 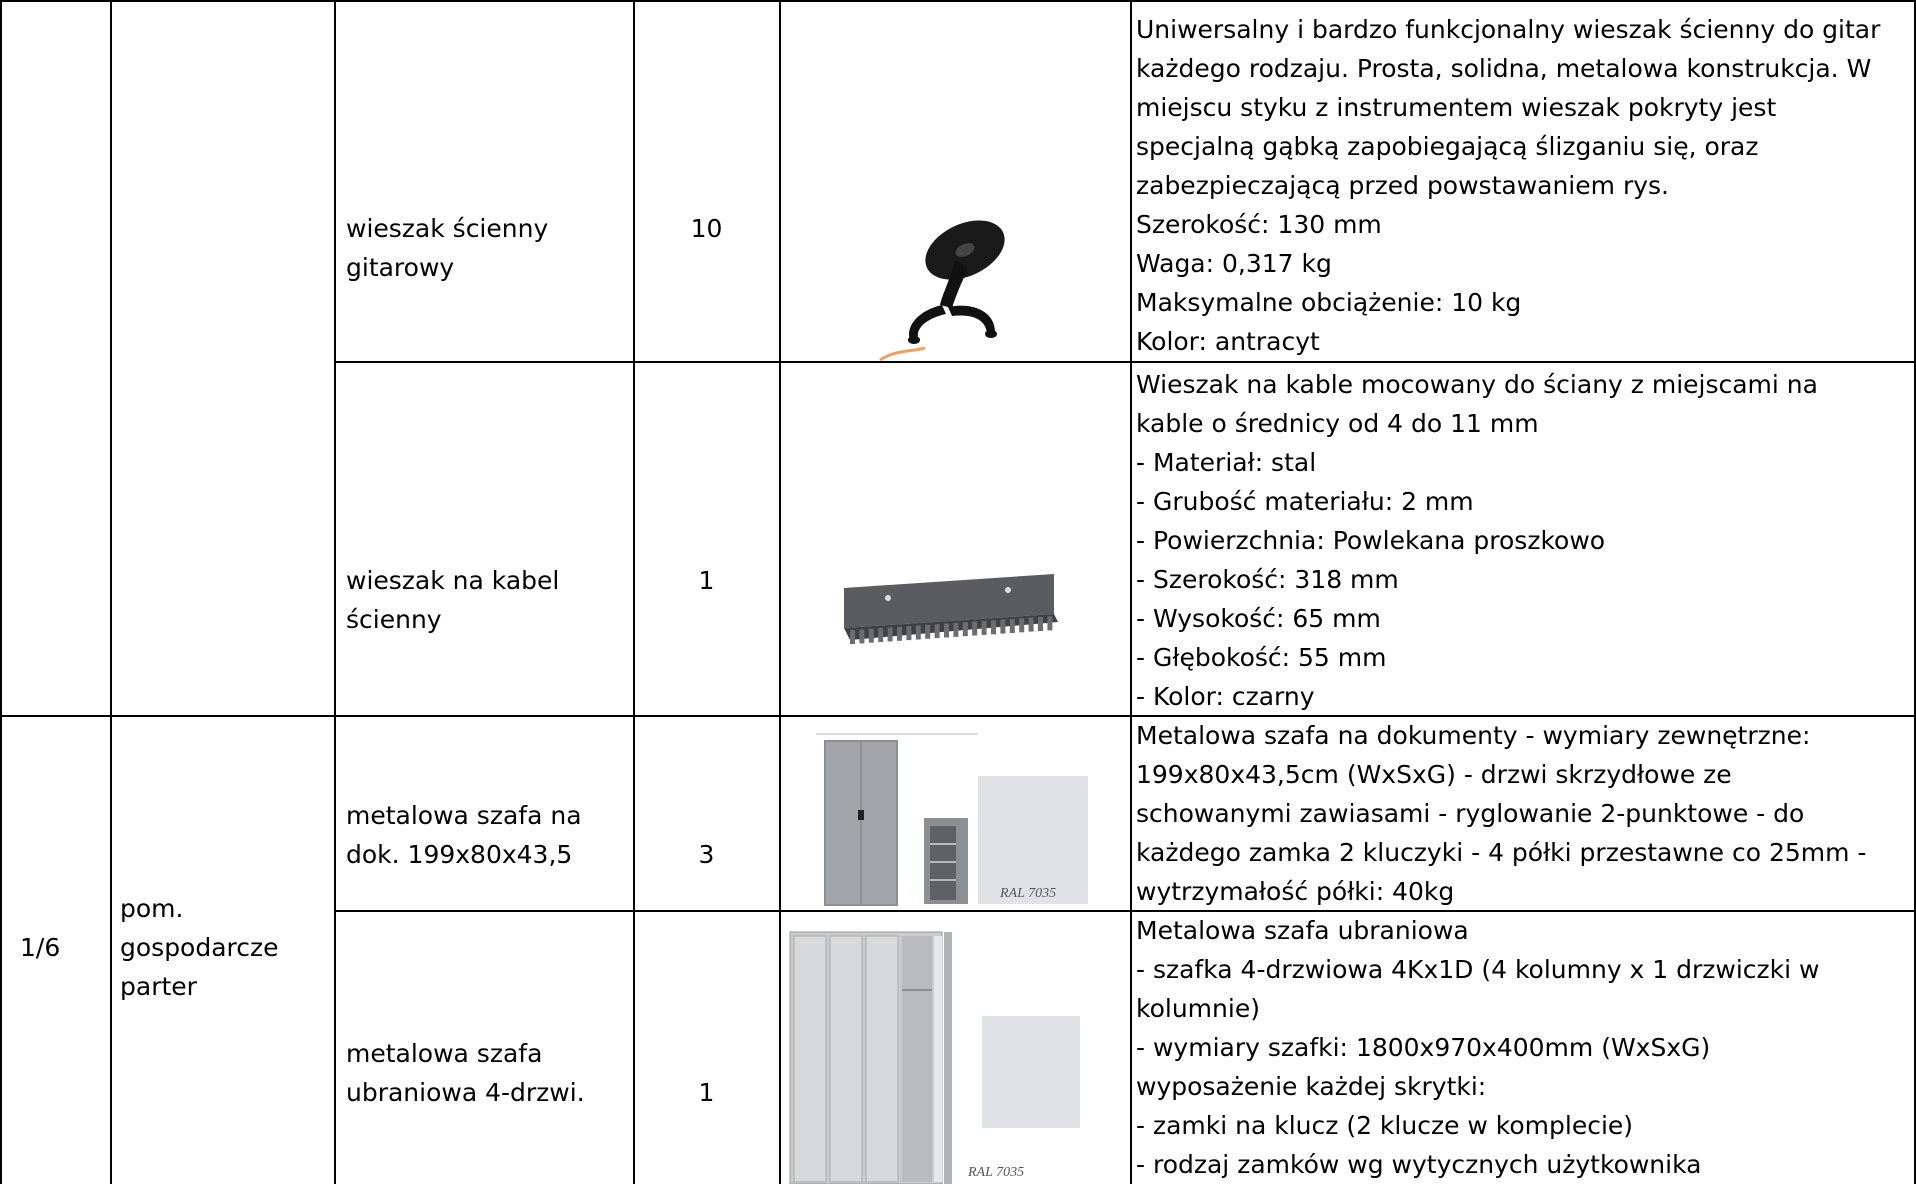 What do you see at coordinates (1302, 930) in the screenshot?
I see `description-line: Metalowa szafa ubraniowa` at bounding box center [1302, 930].